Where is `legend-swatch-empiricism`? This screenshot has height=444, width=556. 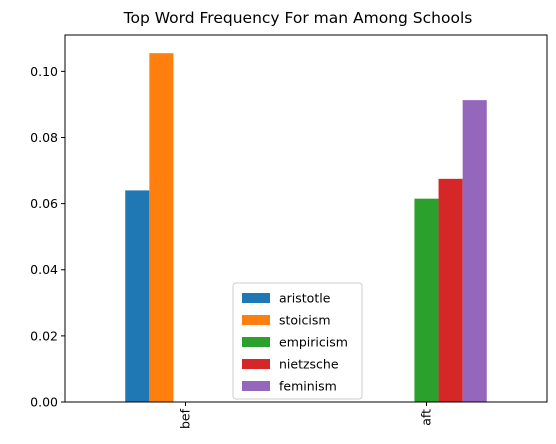
legend-swatch-empiricism is located at coordinates (256, 342).